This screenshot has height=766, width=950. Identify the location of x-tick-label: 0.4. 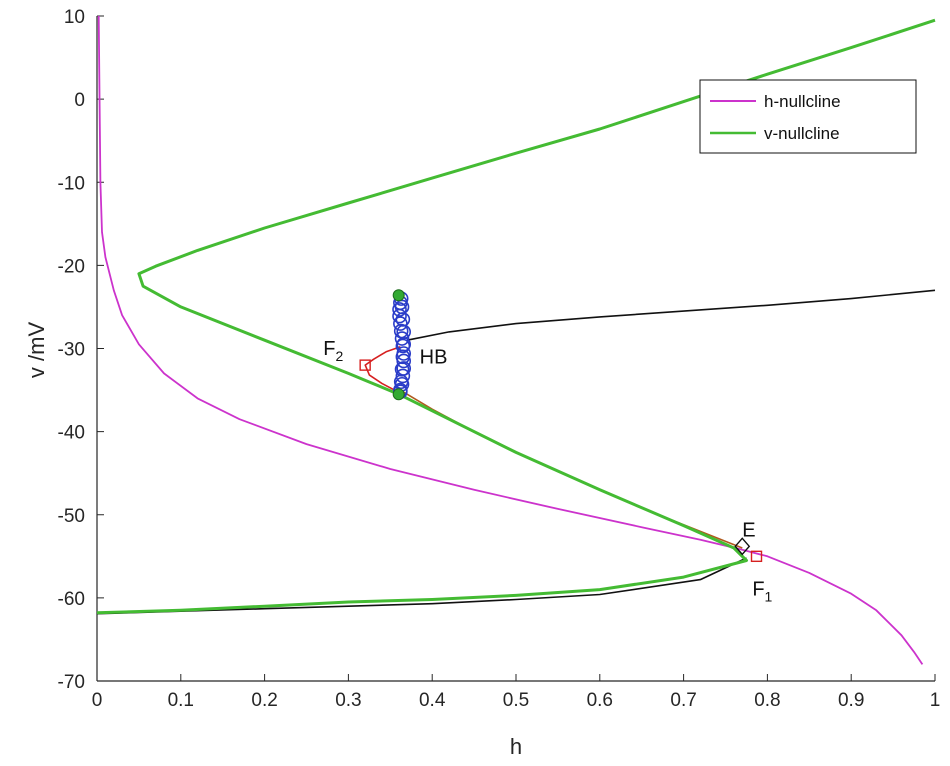
(432, 700).